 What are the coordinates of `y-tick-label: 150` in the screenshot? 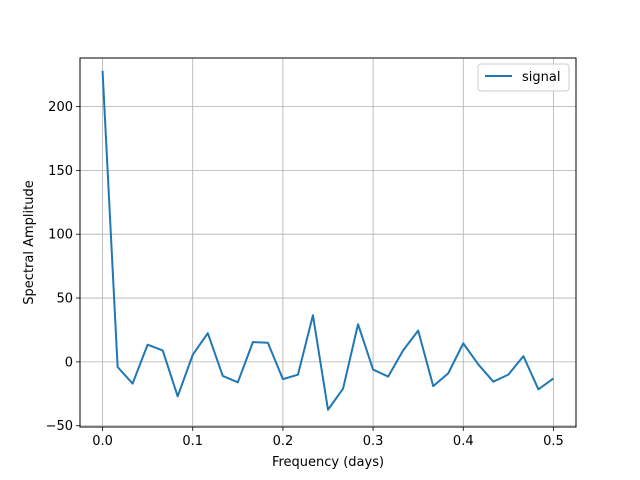 It's located at (60, 171).